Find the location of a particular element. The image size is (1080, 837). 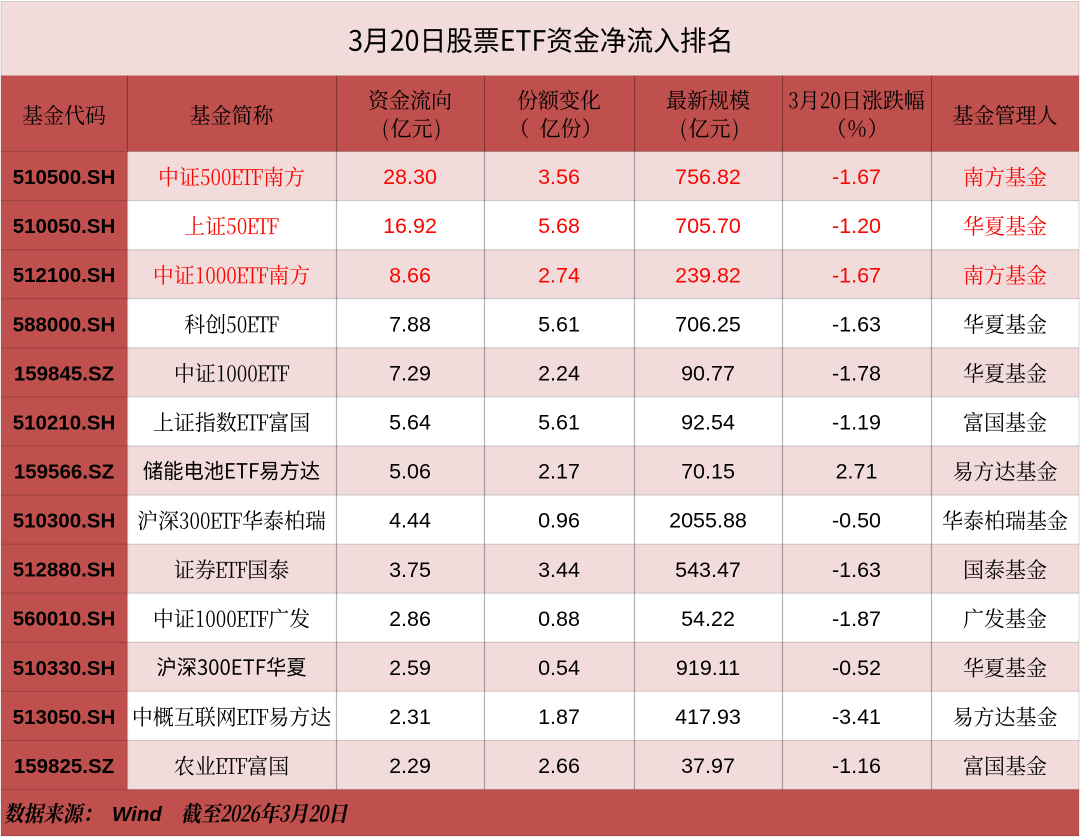

svg-text: 5.64 is located at coordinates (410, 423).